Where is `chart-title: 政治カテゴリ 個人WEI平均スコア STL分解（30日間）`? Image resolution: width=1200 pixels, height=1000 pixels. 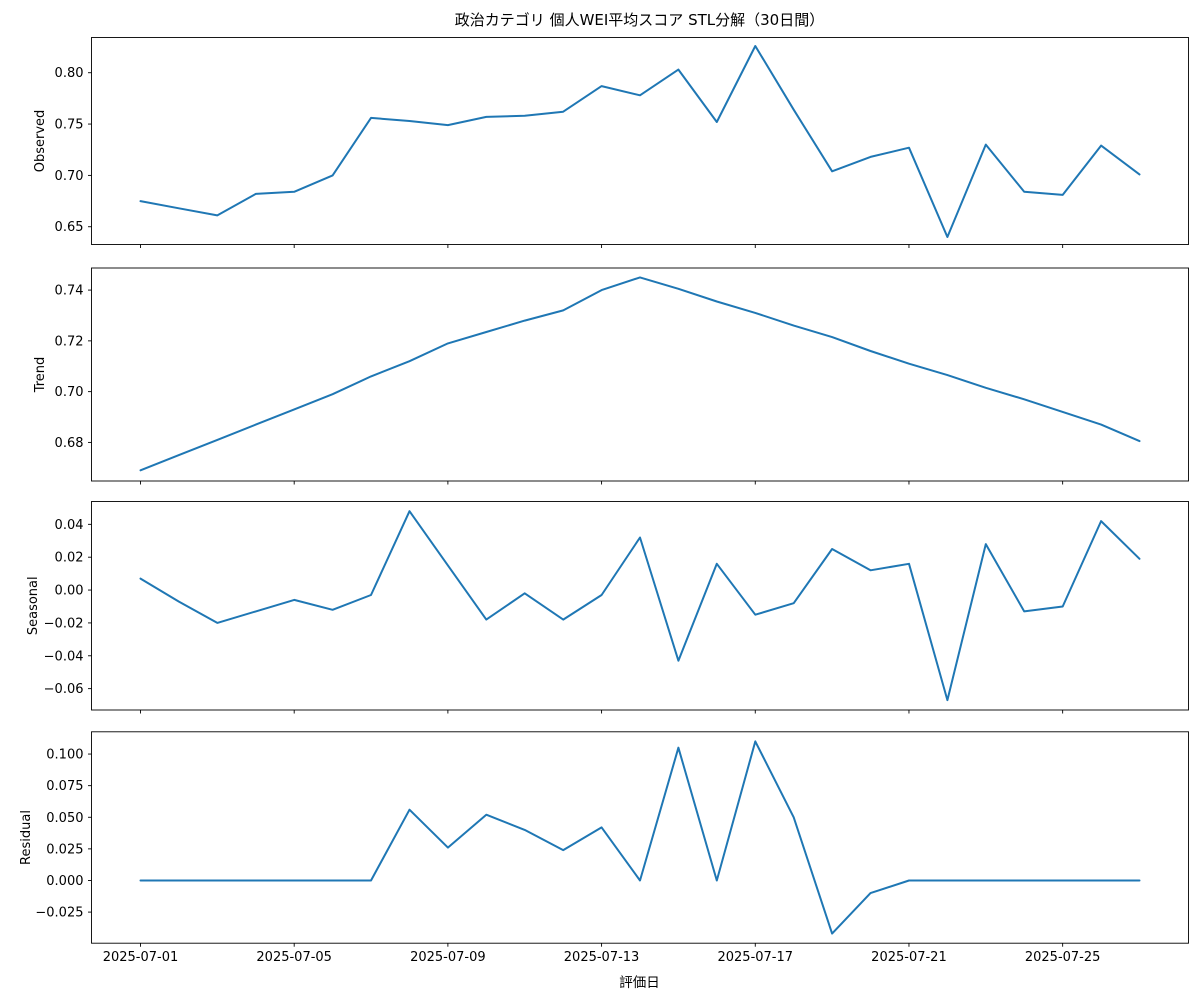 chart-title: 政治カテゴリ 個人WEI平均スコア STL分解（30日間） is located at coordinates (639, 20).